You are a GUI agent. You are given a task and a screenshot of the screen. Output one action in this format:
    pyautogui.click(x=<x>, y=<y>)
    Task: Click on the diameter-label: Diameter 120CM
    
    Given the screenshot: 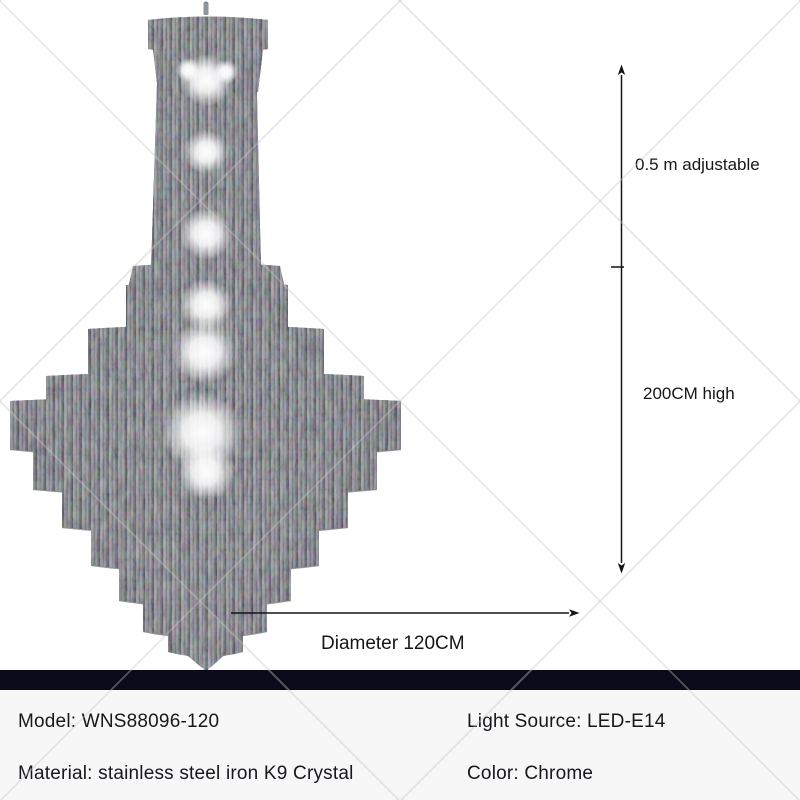 What is the action you would take?
    pyautogui.click(x=393, y=643)
    